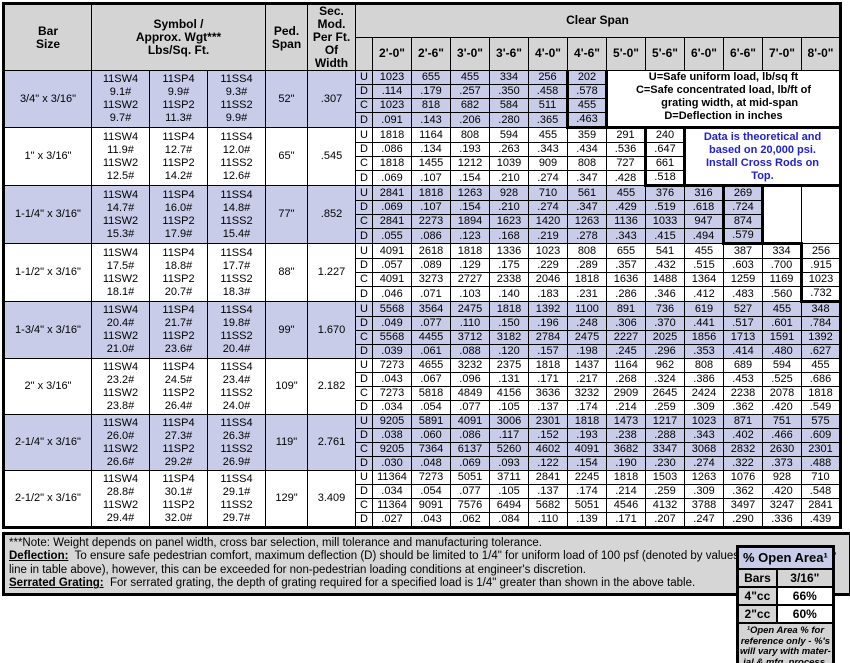  I want to click on load-value: .054, so click(431, 407).